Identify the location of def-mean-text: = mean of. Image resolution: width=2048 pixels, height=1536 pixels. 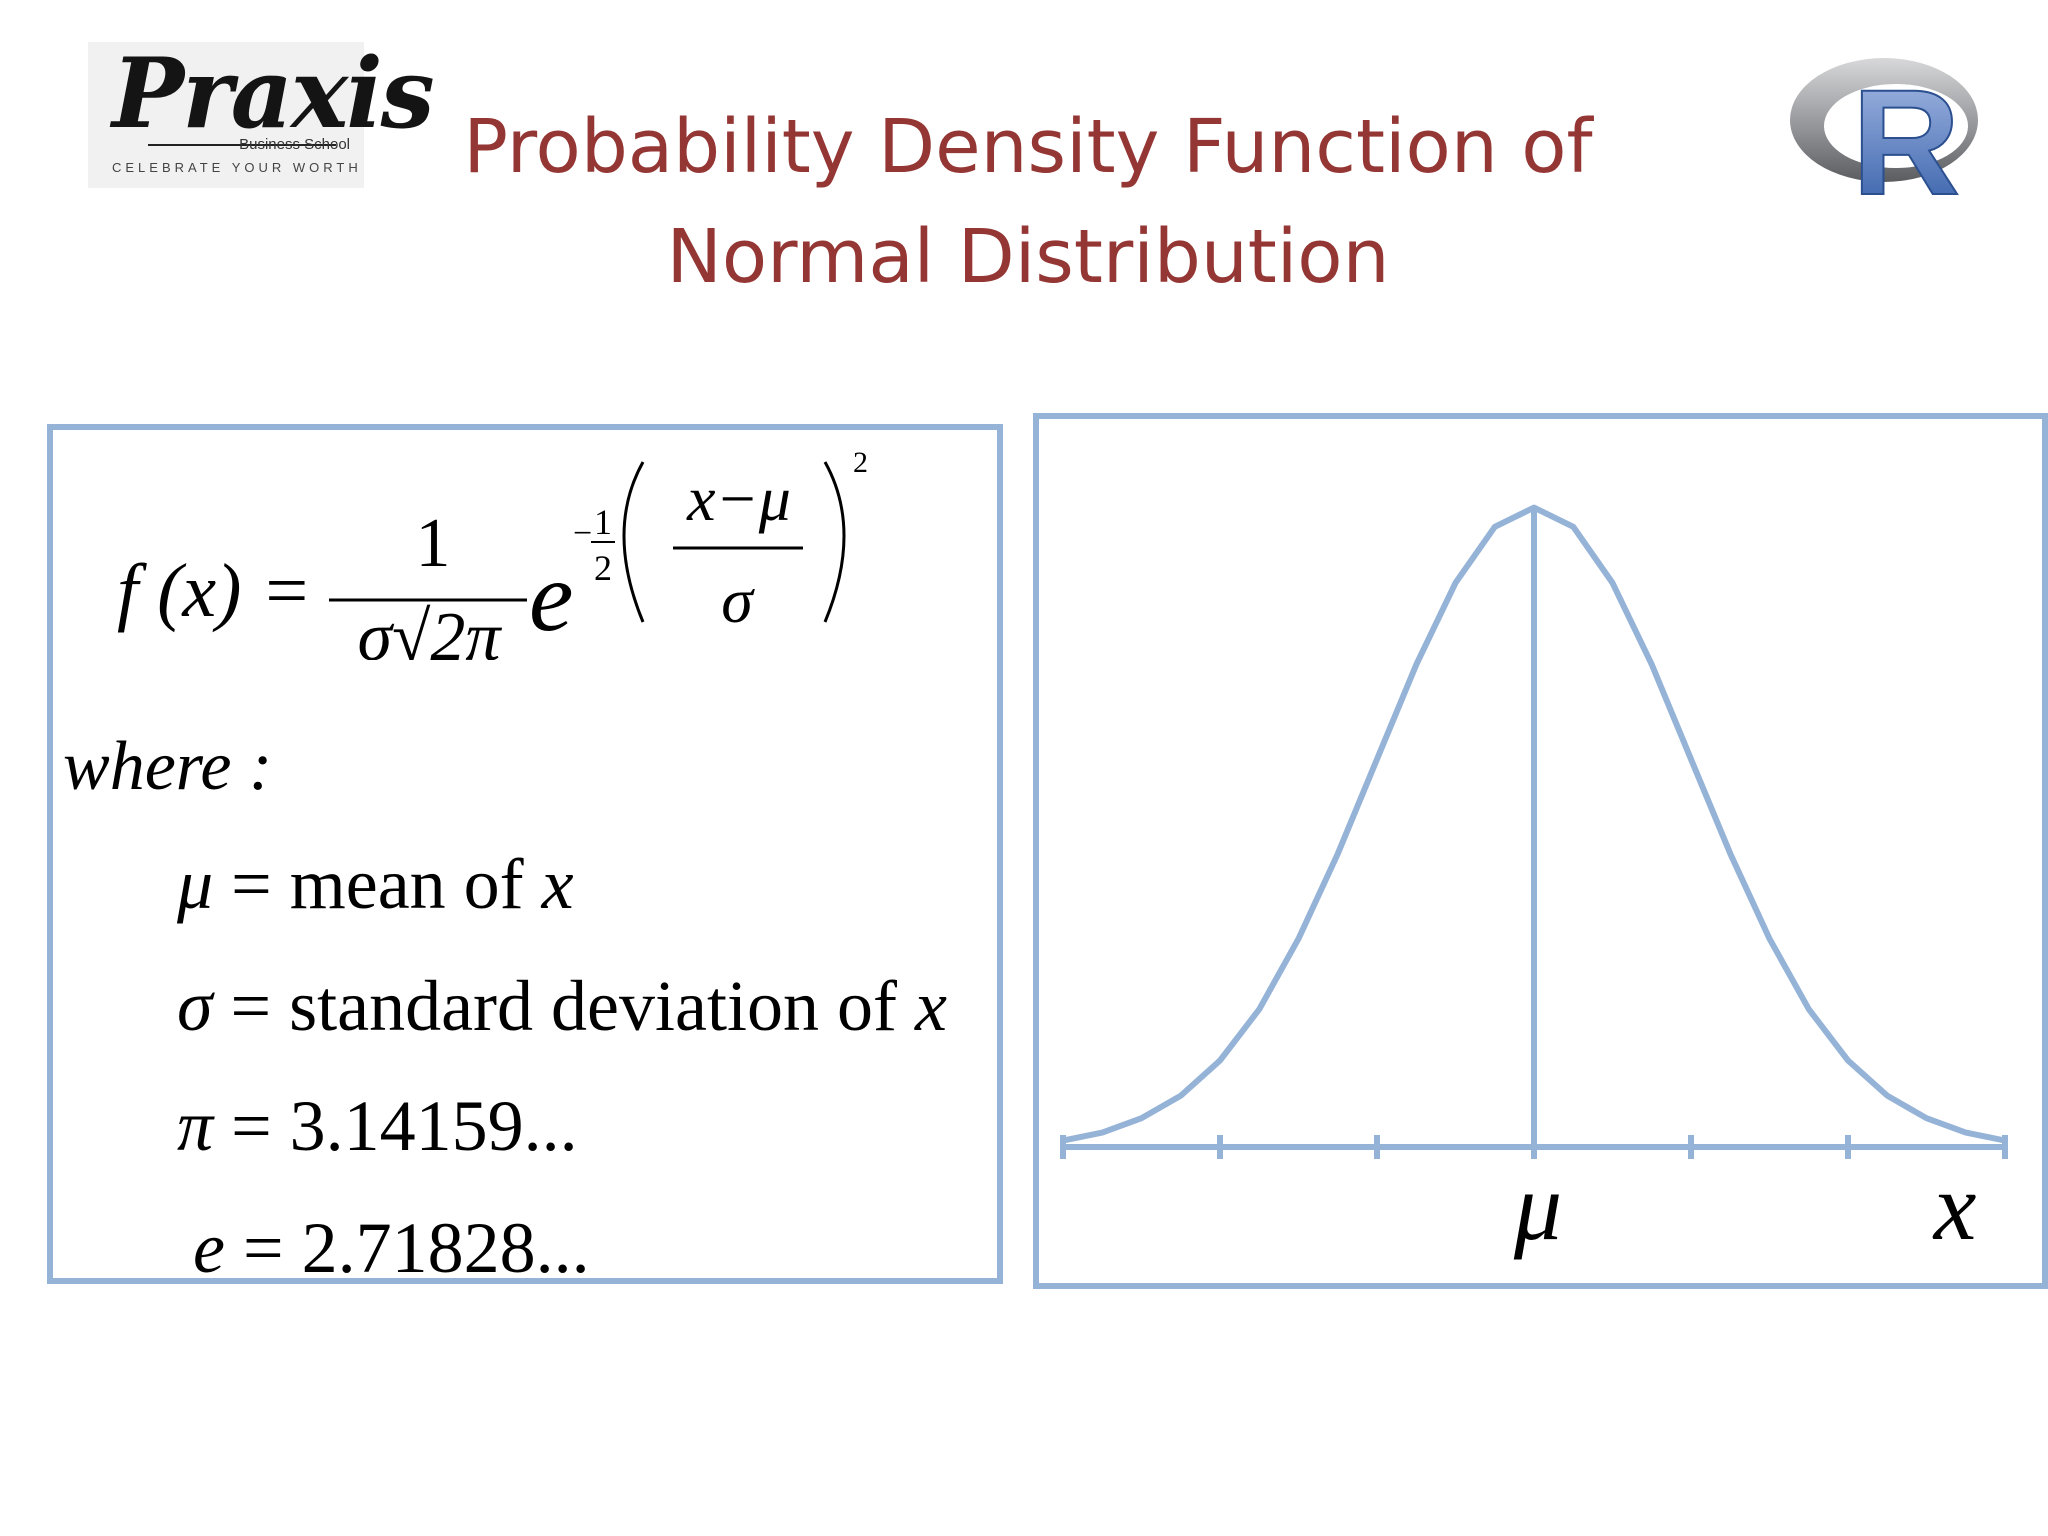
(386, 884).